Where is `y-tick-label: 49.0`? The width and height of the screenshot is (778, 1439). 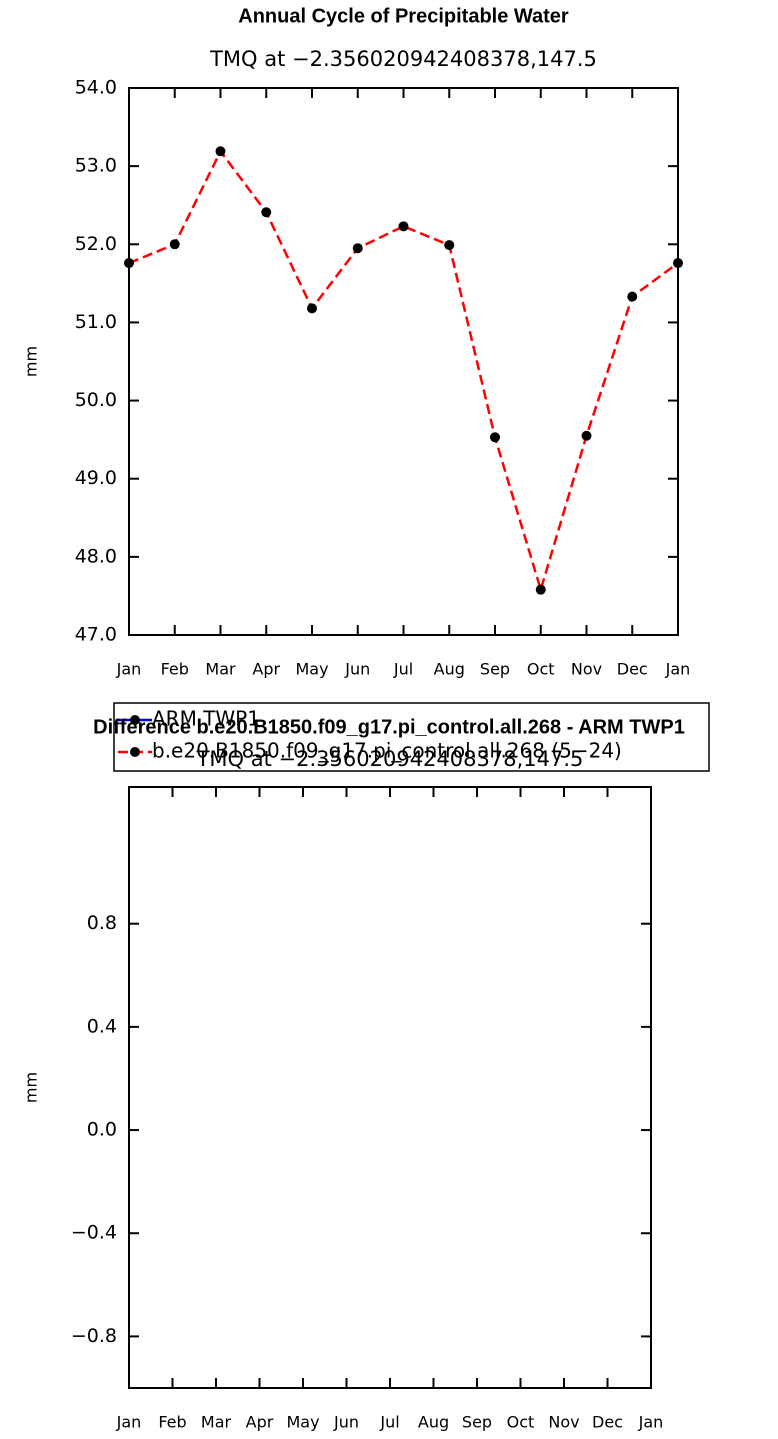 y-tick-label: 49.0 is located at coordinates (96, 478).